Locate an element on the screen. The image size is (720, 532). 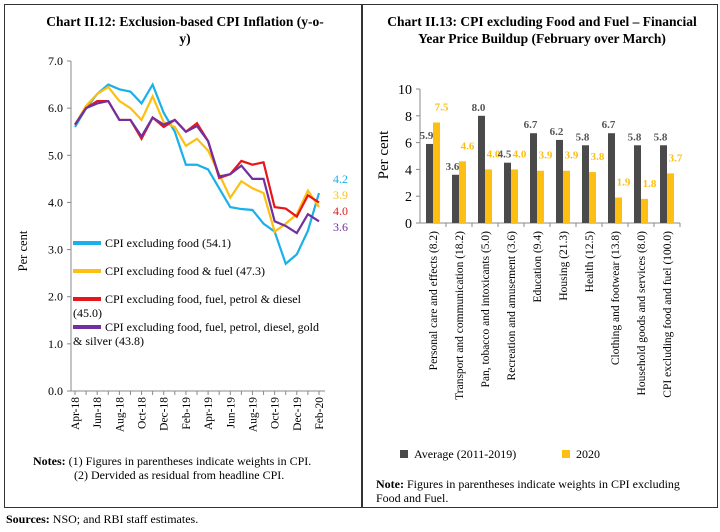
legend-label: Average (2011-2019) is located at coordinates (465, 454).